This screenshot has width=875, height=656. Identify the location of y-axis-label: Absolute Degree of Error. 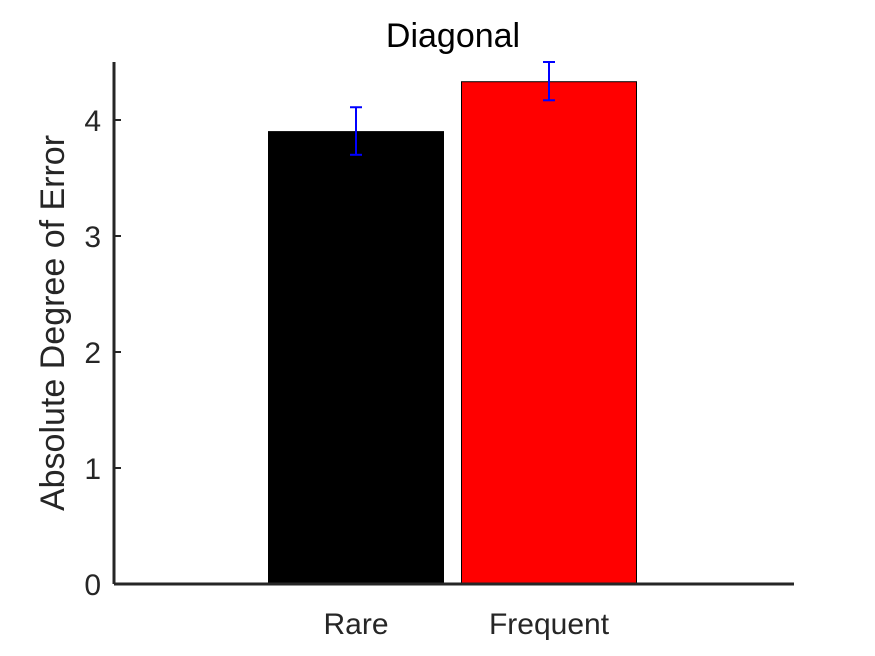
(53, 323).